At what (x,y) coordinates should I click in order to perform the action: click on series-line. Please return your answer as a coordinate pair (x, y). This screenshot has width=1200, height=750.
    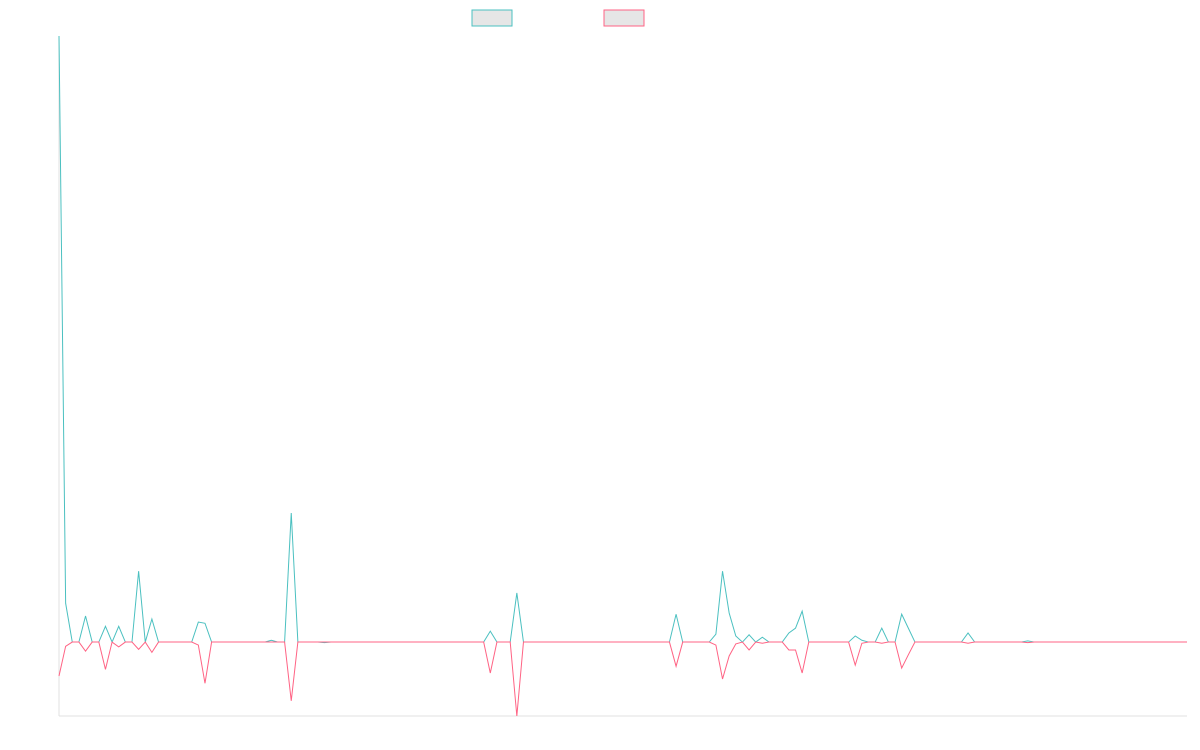
    Looking at the image, I should click on (622, 679).